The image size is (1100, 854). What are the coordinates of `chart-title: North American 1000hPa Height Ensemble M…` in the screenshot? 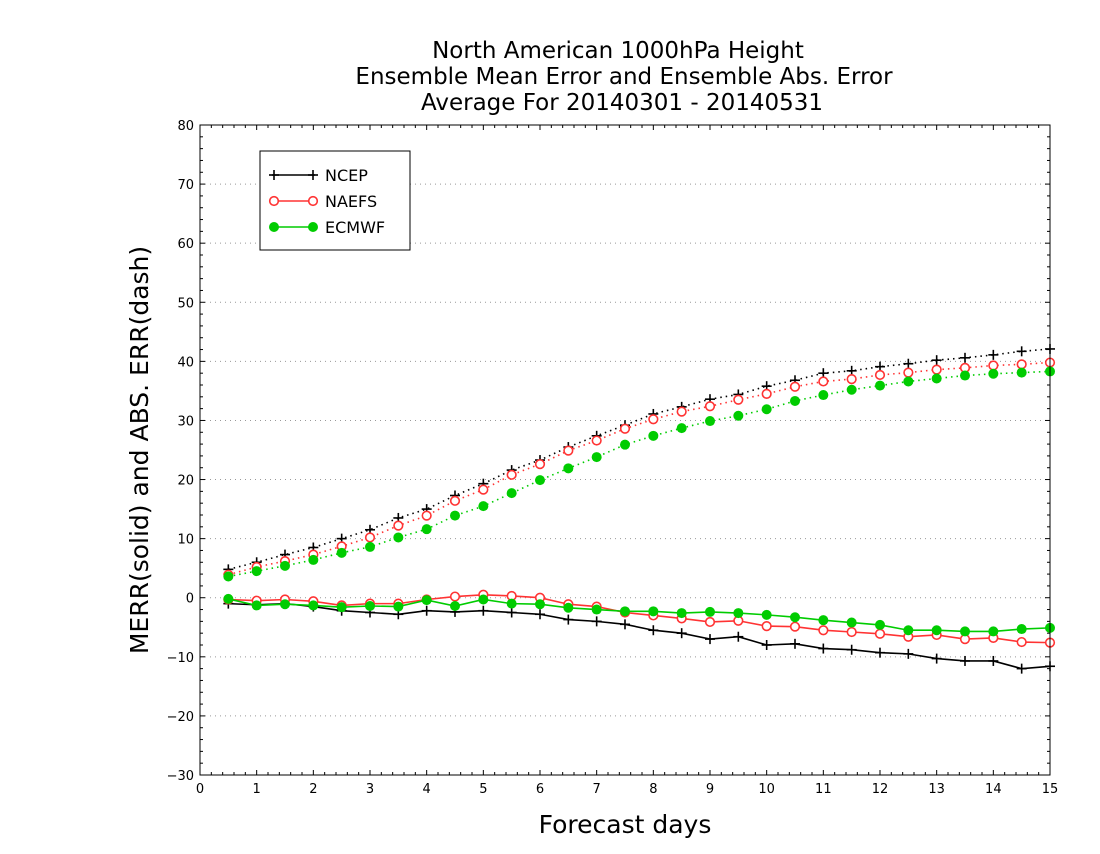 It's located at (624, 77).